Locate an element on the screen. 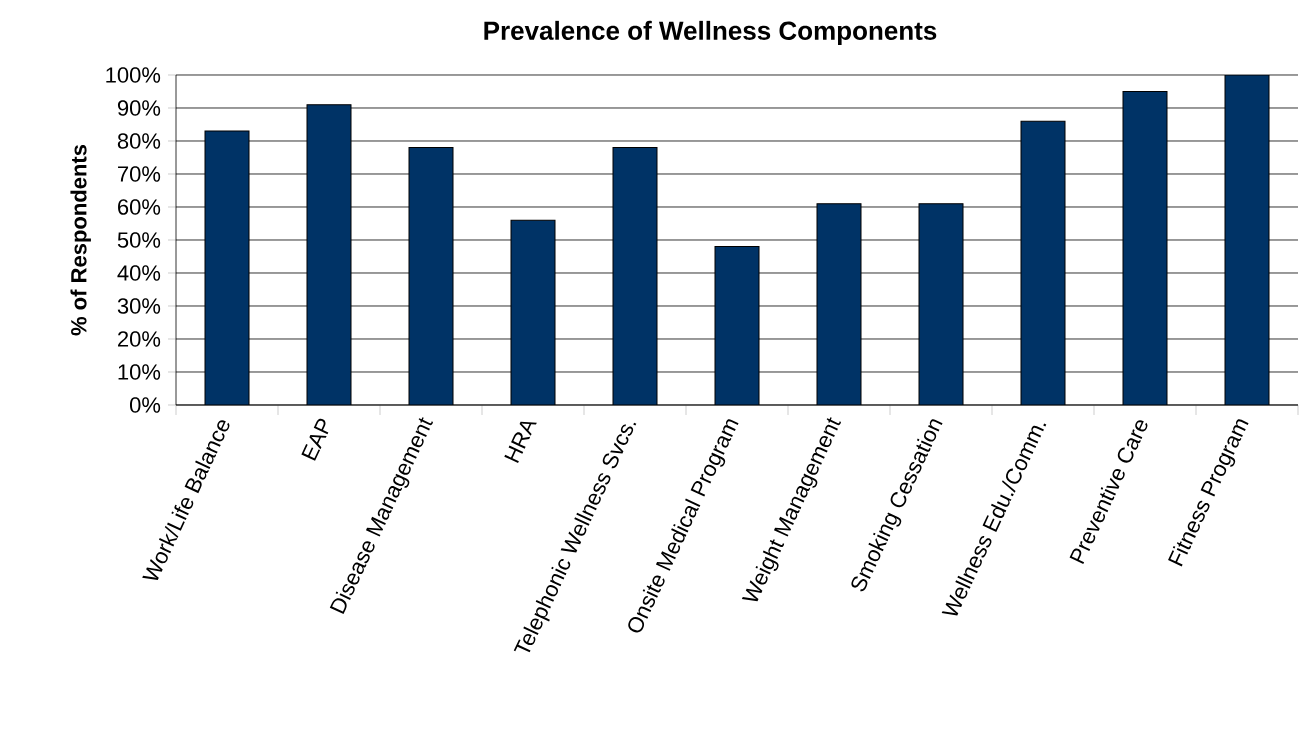 This screenshot has width=1301, height=753. y-tick-label: 10% is located at coordinates (139, 372).